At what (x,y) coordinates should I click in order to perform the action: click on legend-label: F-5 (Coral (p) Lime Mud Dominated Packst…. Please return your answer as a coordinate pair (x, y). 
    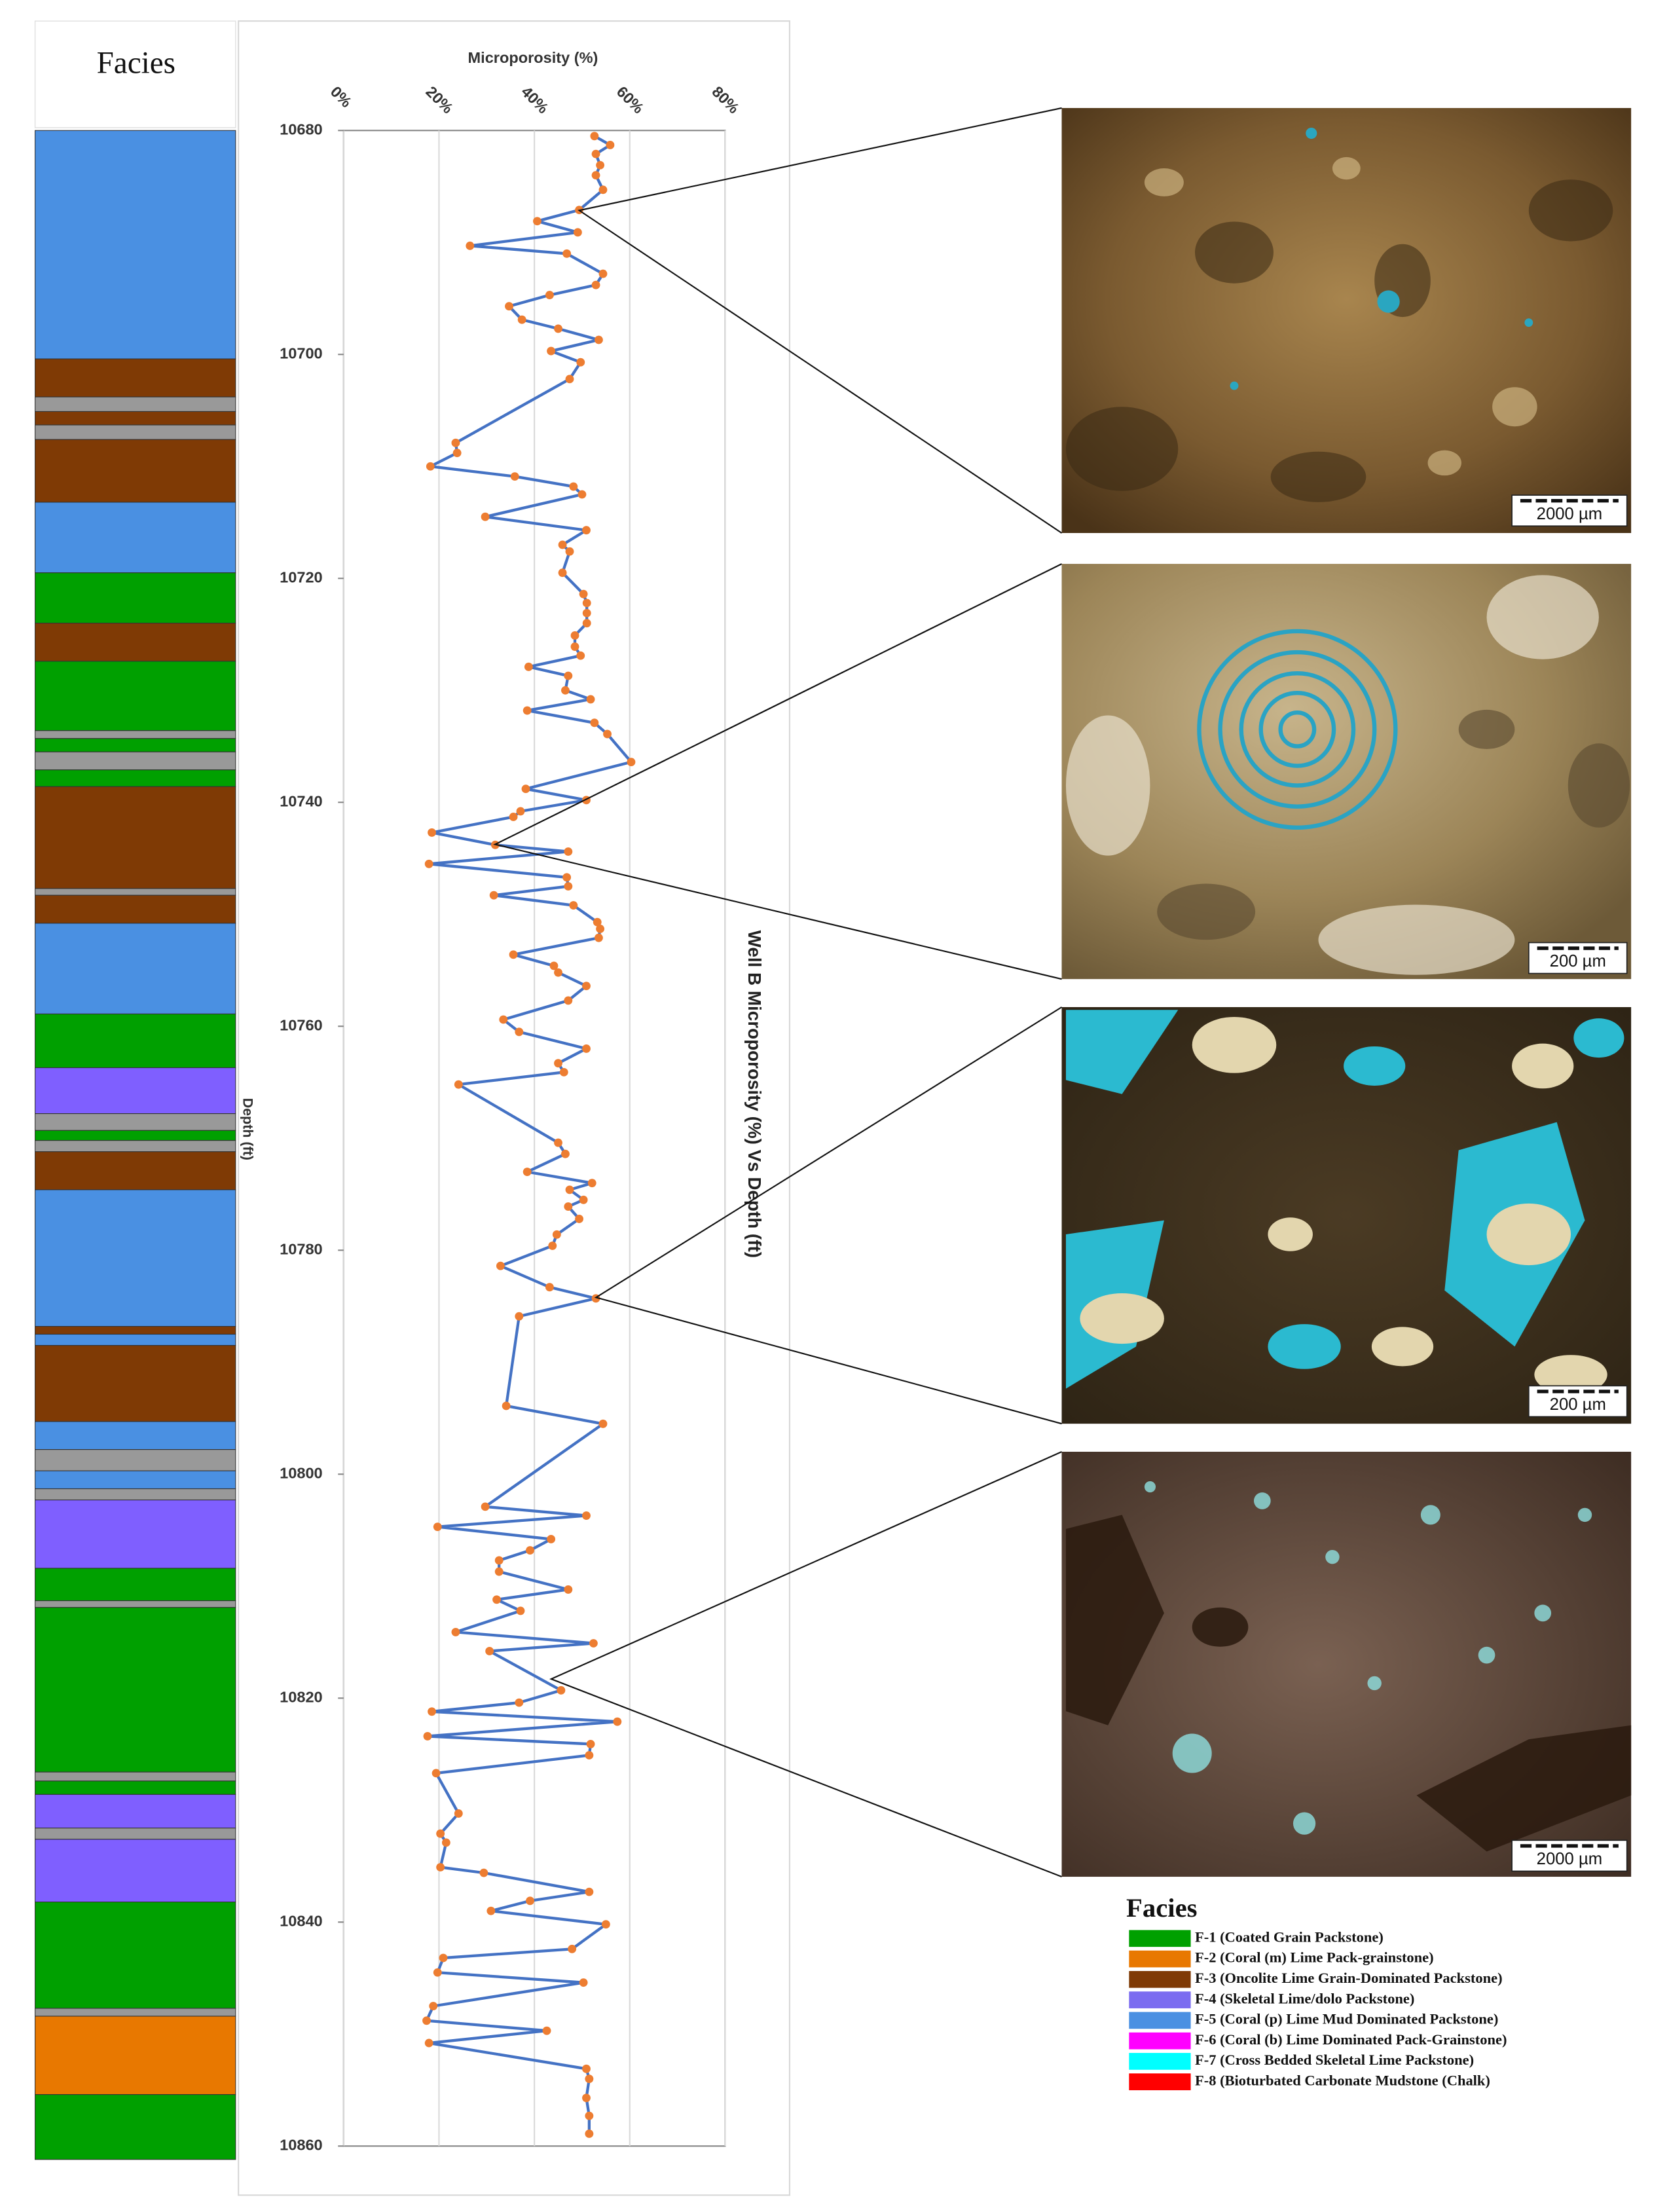
    Looking at the image, I should click on (1347, 2019).